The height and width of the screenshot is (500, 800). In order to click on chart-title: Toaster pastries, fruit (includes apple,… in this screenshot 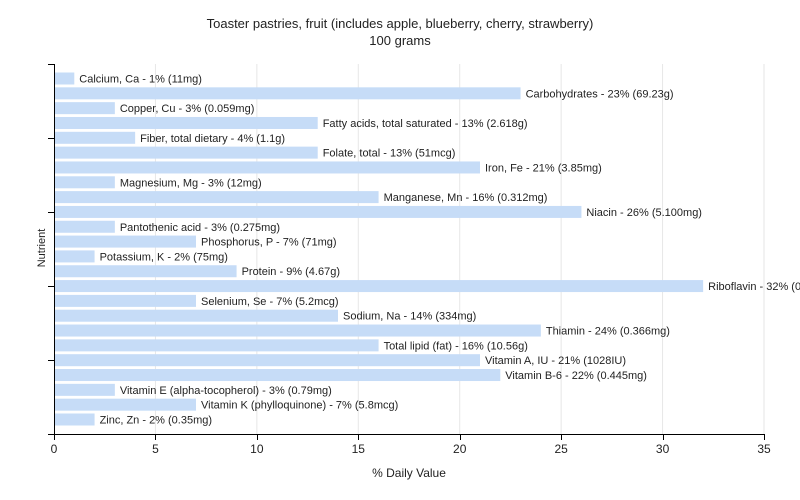, I will do `click(400, 23)`.